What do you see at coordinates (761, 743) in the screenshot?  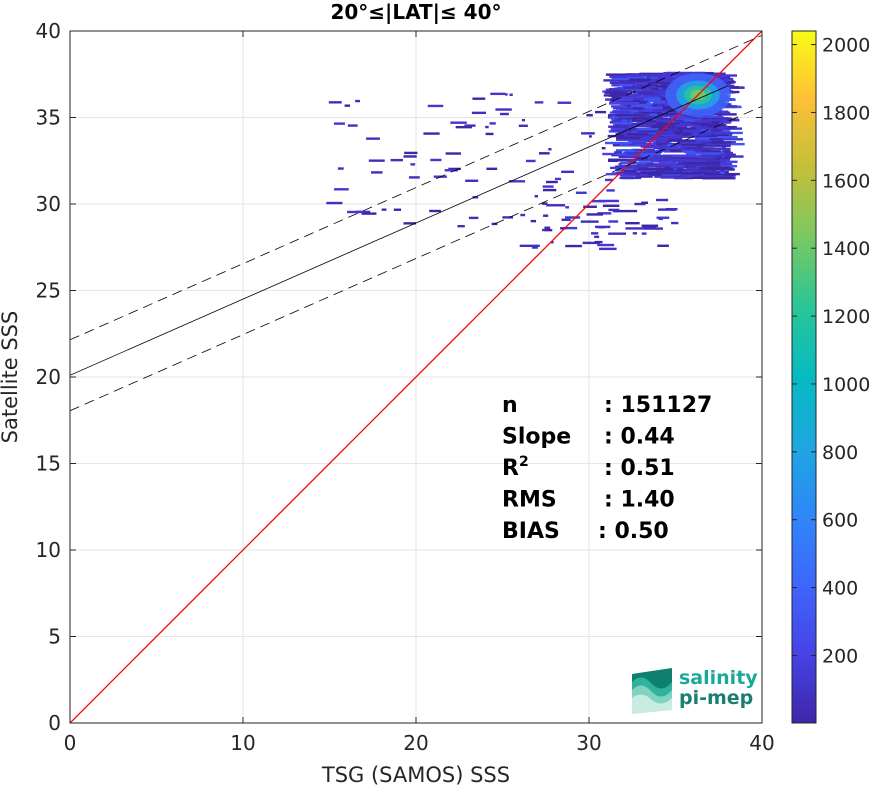 I see `x-tick-label: 40` at bounding box center [761, 743].